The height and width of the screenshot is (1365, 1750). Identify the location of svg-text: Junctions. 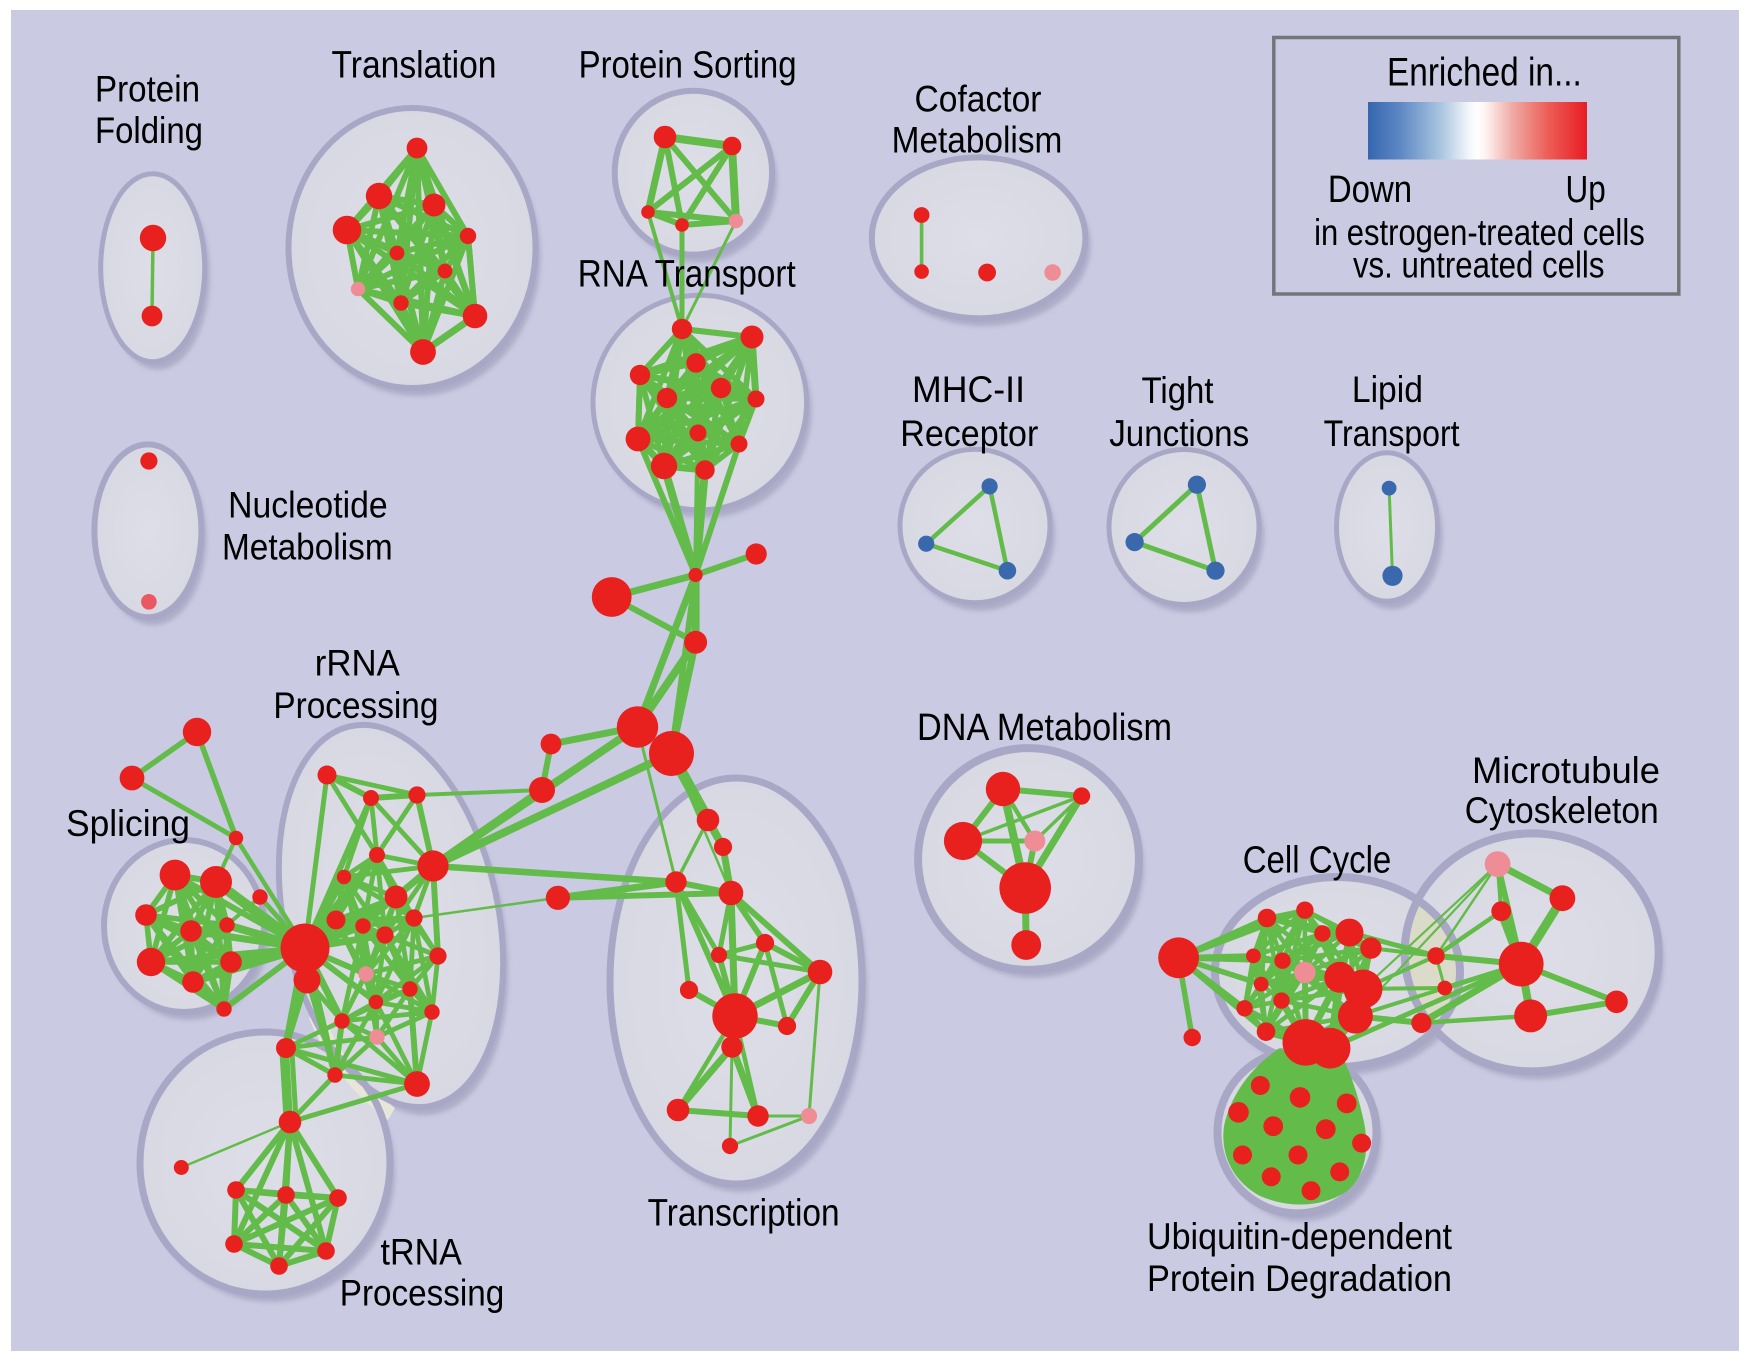
(1179, 433).